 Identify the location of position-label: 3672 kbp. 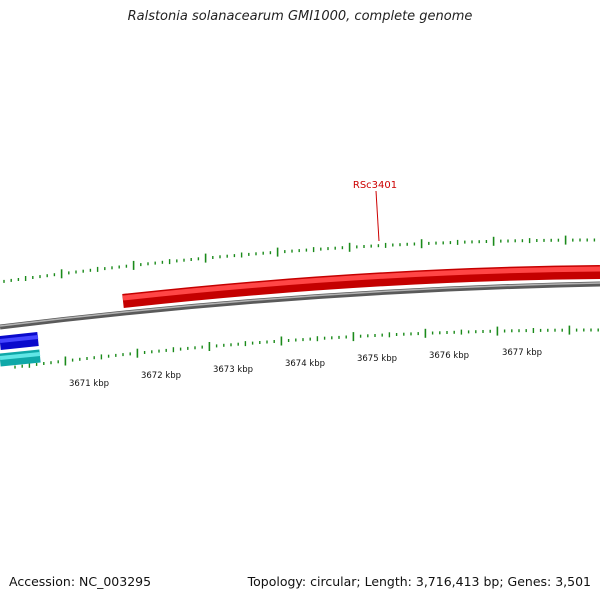
(161, 376).